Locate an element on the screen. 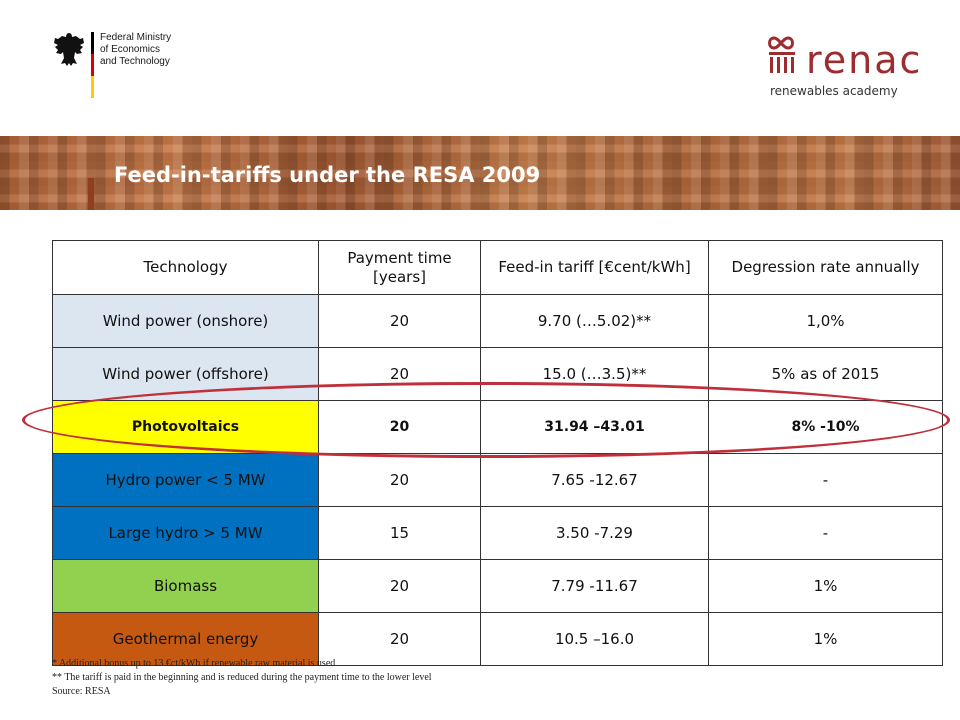  footnote-source: Source: RESA is located at coordinates (81, 691).